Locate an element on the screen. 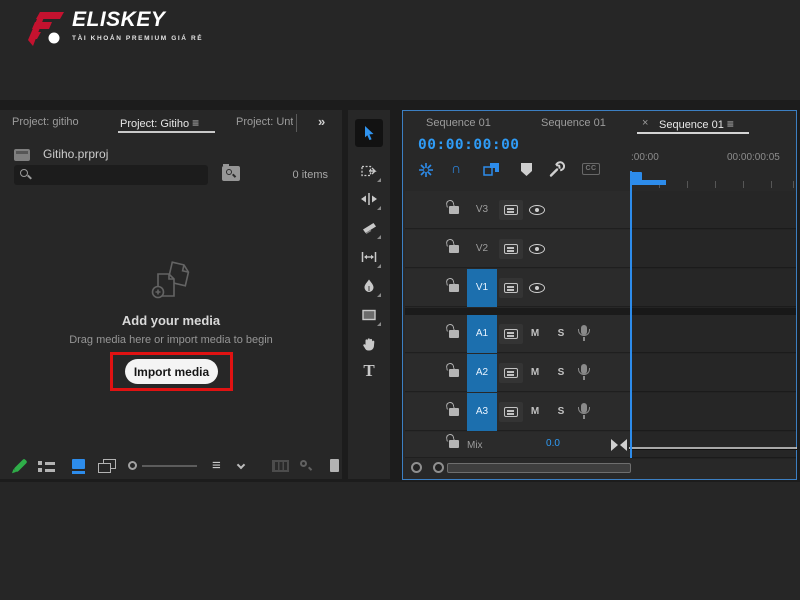 The height and width of the screenshot is (600, 800). type-tool-icon: T is located at coordinates (369, 370).